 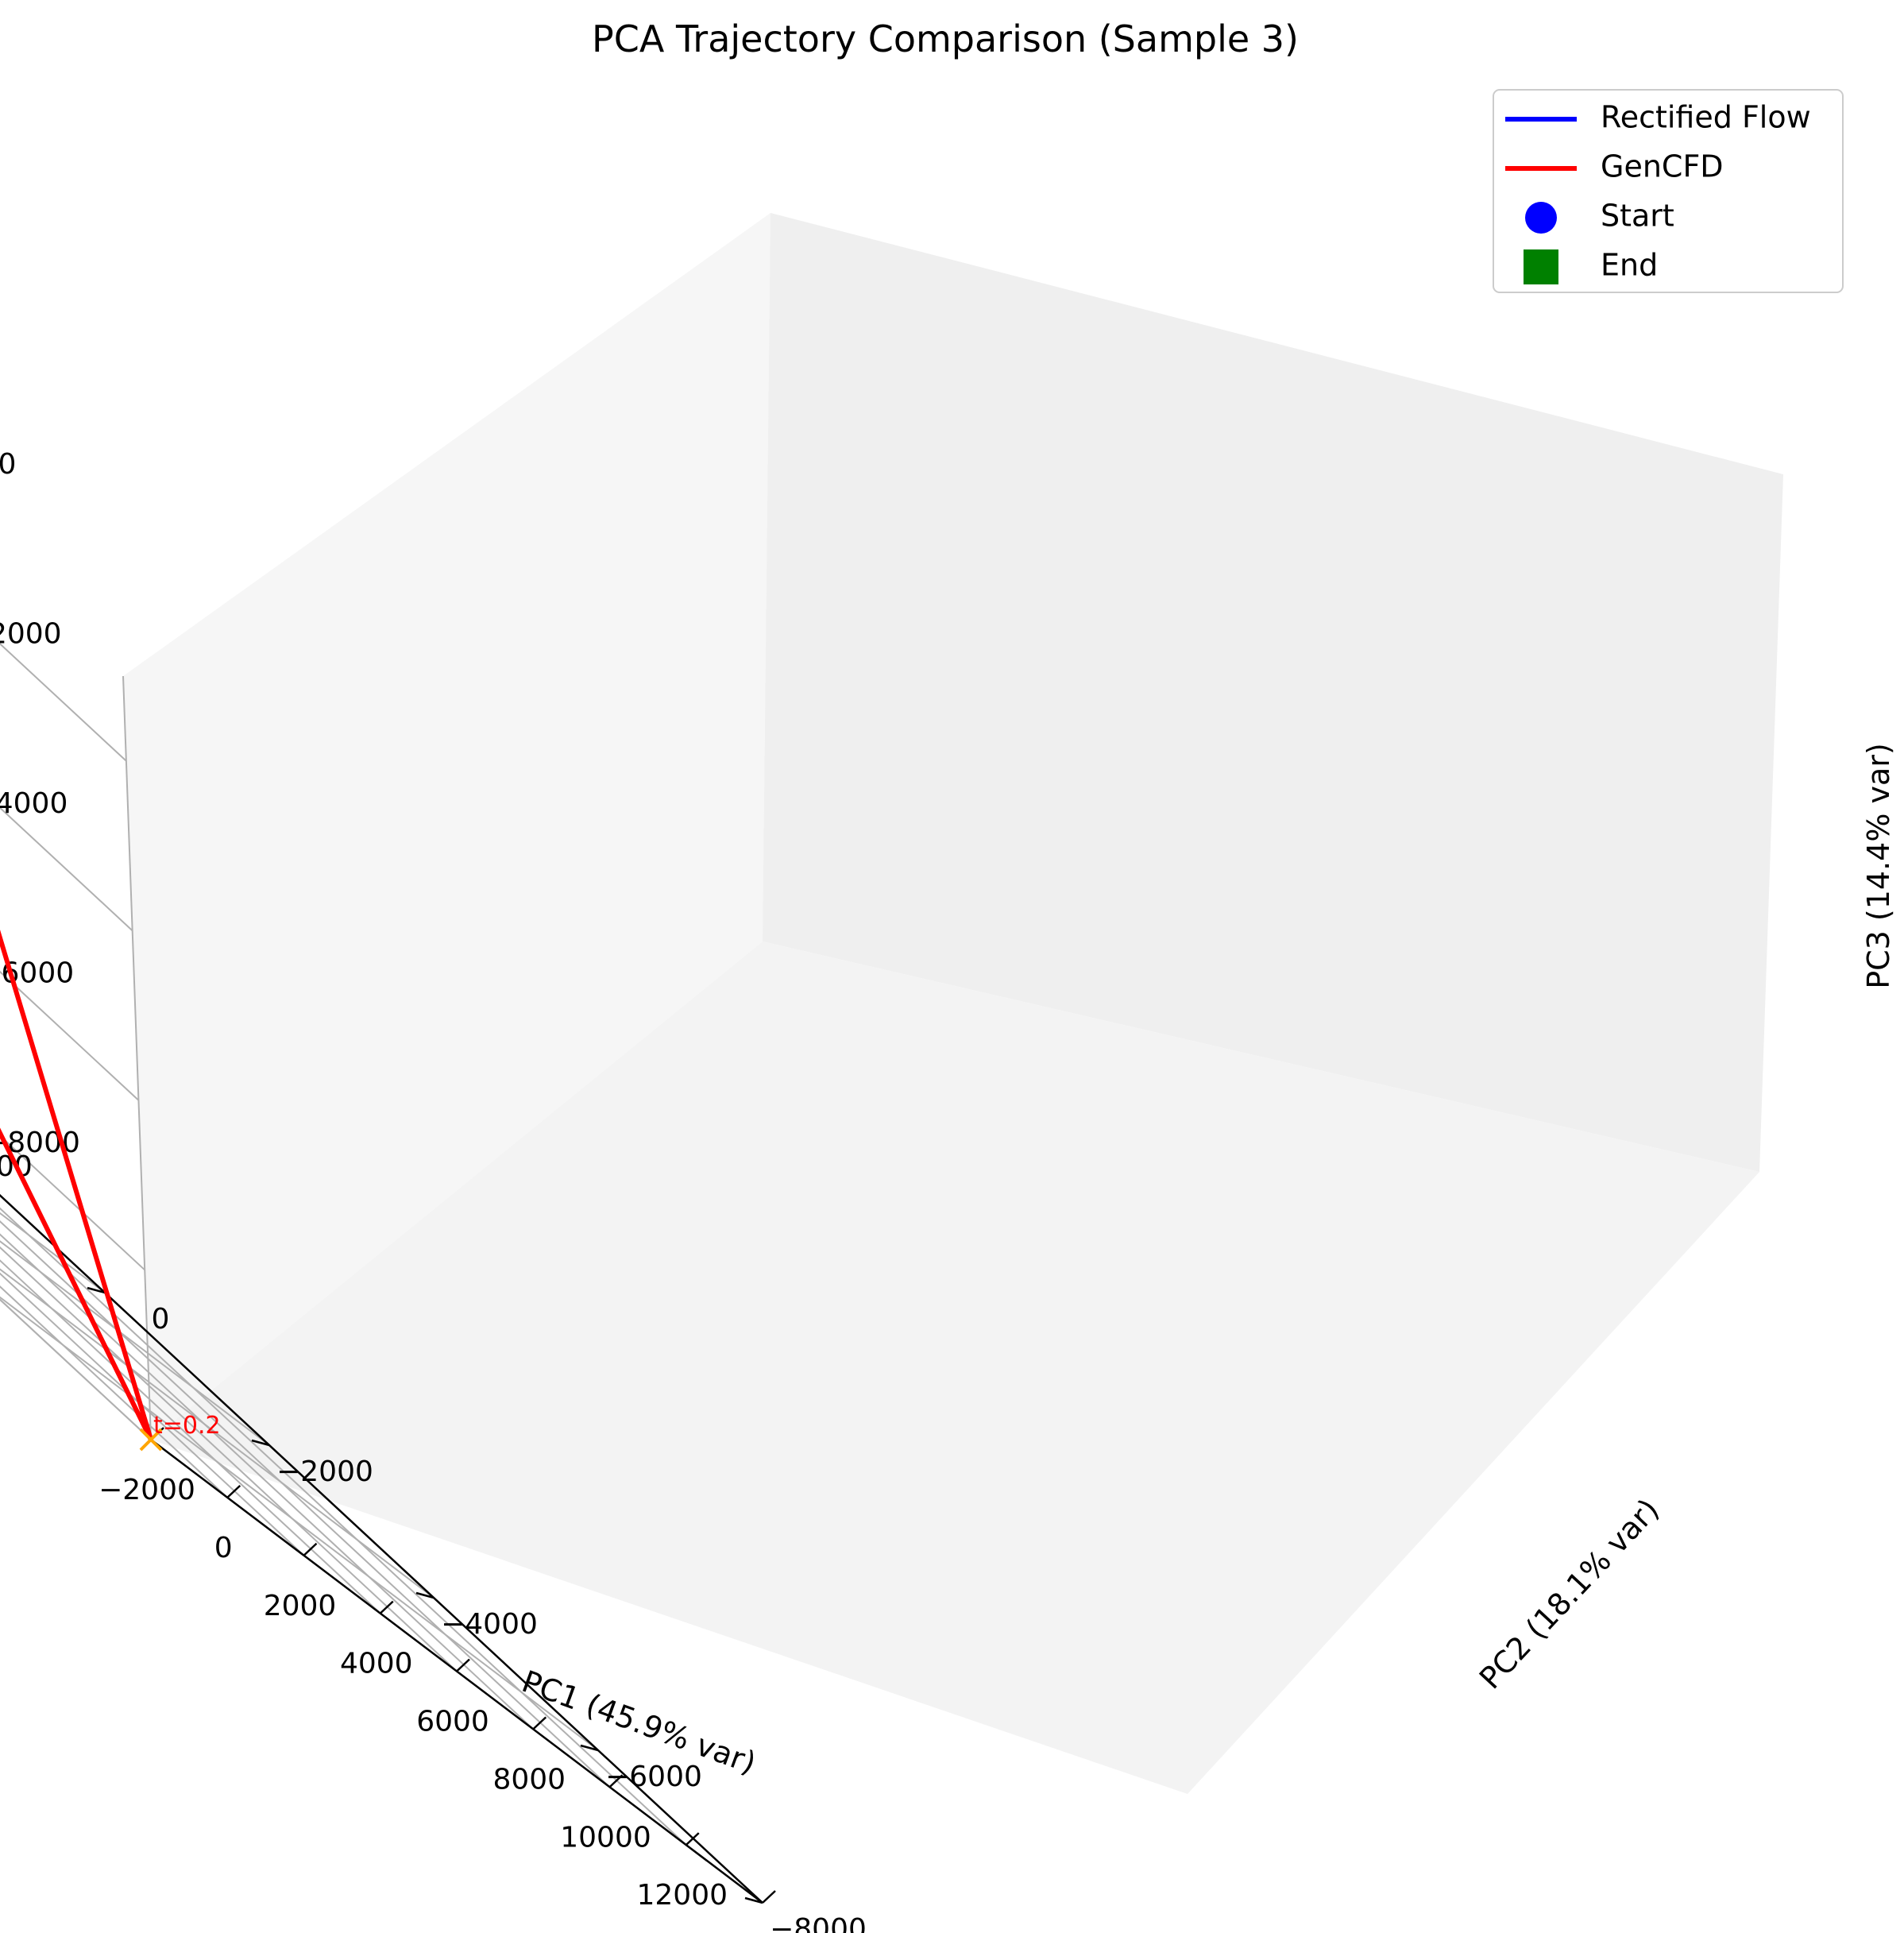 I want to click on z-tick-label: 0, so click(x=8, y=464).